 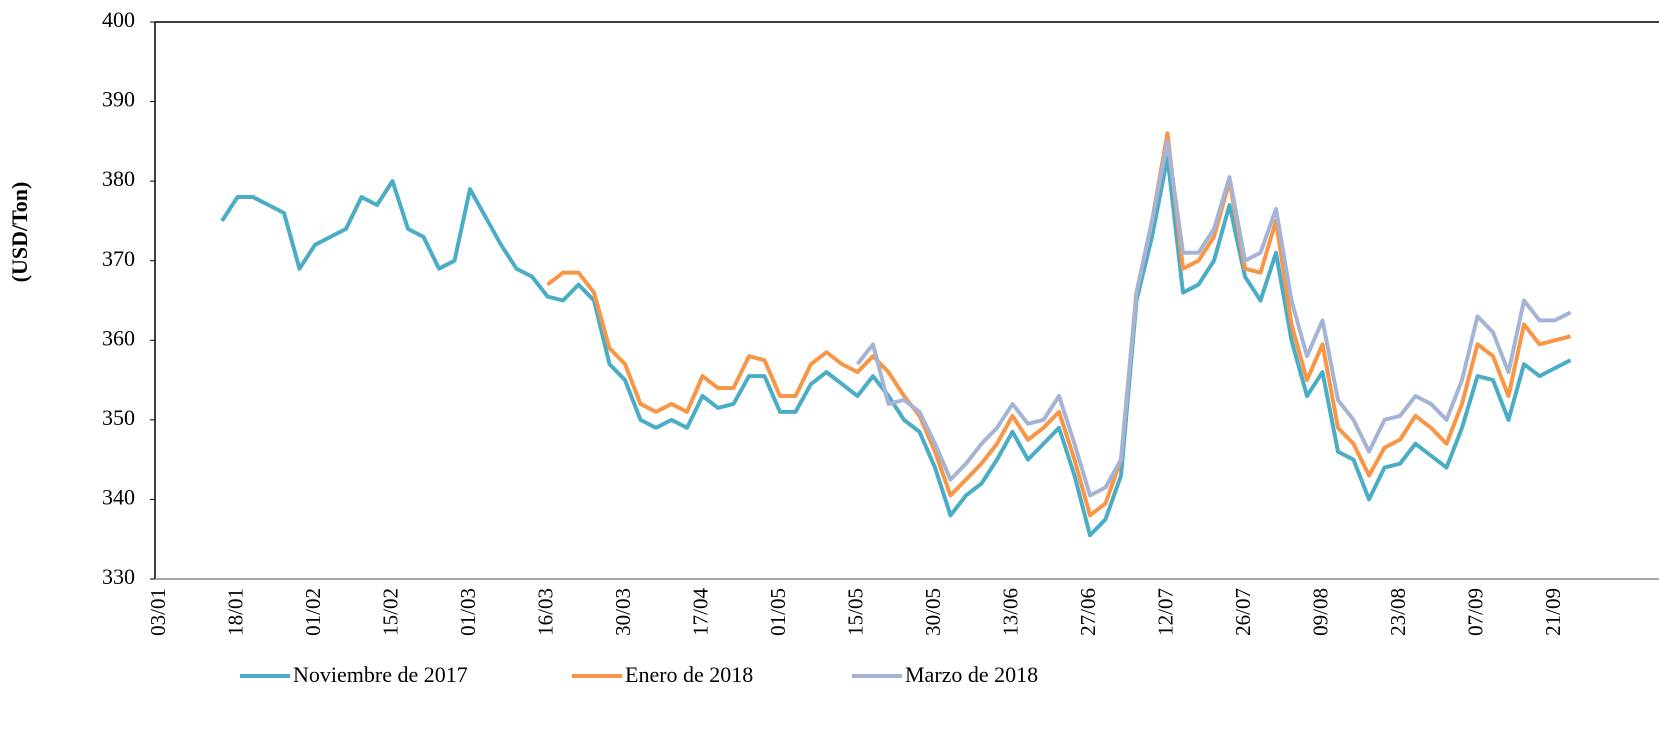 I want to click on x-tick-label: 01/02, so click(x=313, y=612).